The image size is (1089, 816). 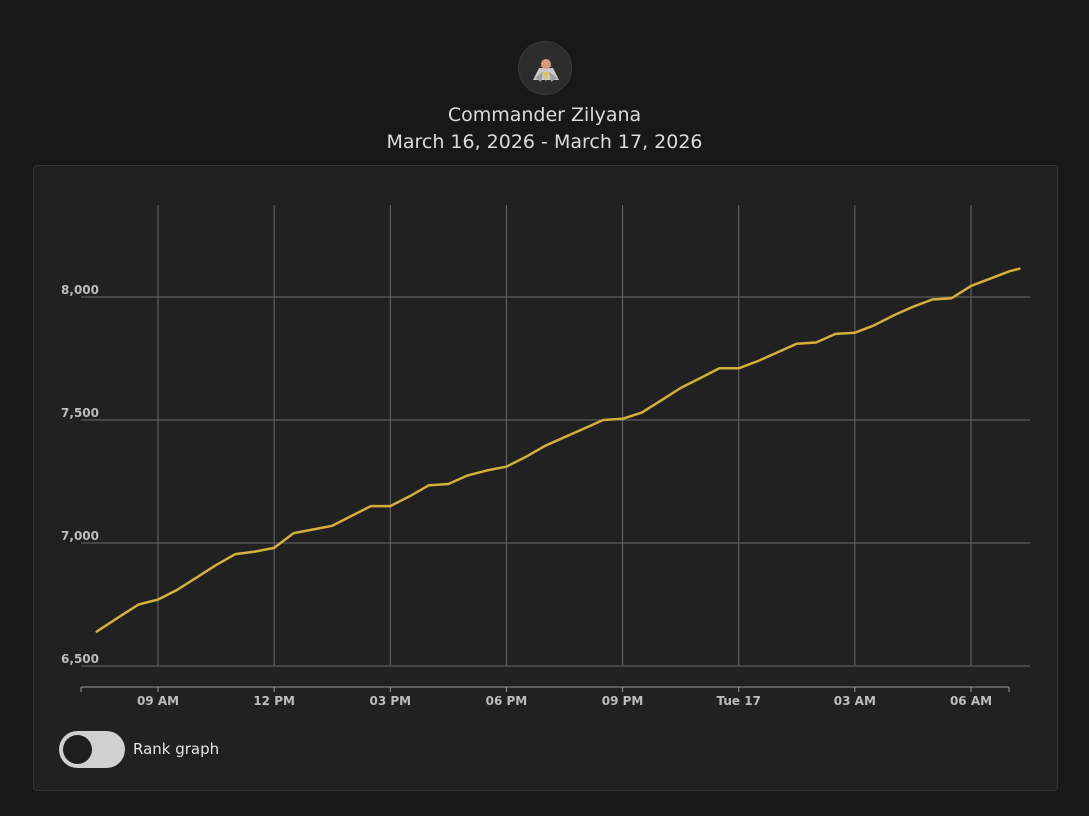 I want to click on toggle-knob, so click(x=77, y=749).